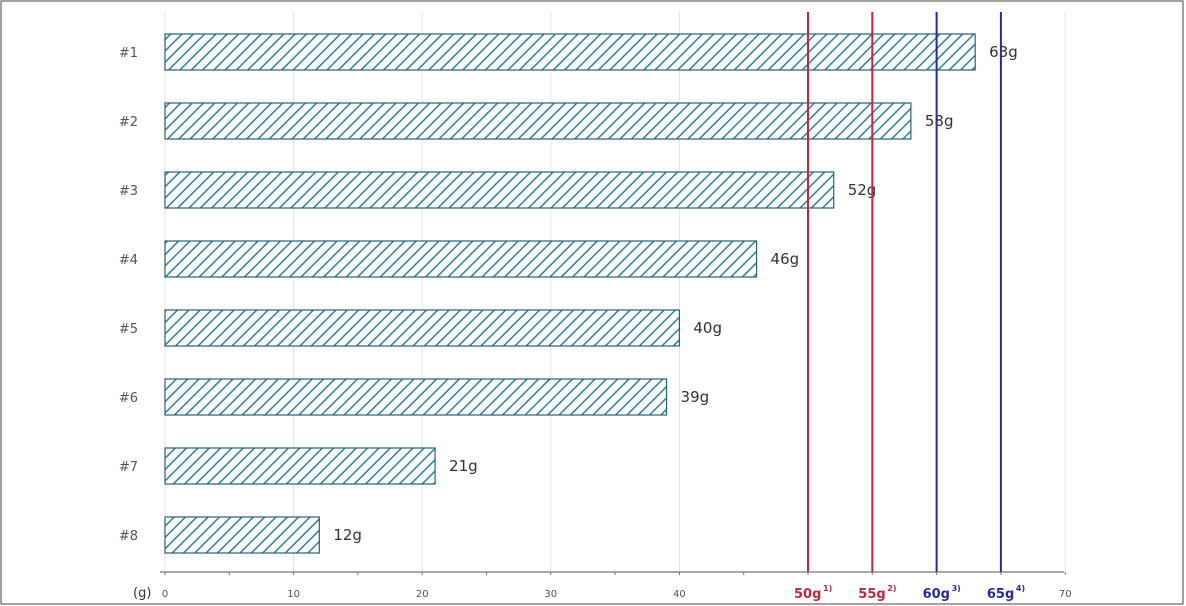 This screenshot has height=606, width=1186. I want to click on category-label: #1, so click(128, 53).